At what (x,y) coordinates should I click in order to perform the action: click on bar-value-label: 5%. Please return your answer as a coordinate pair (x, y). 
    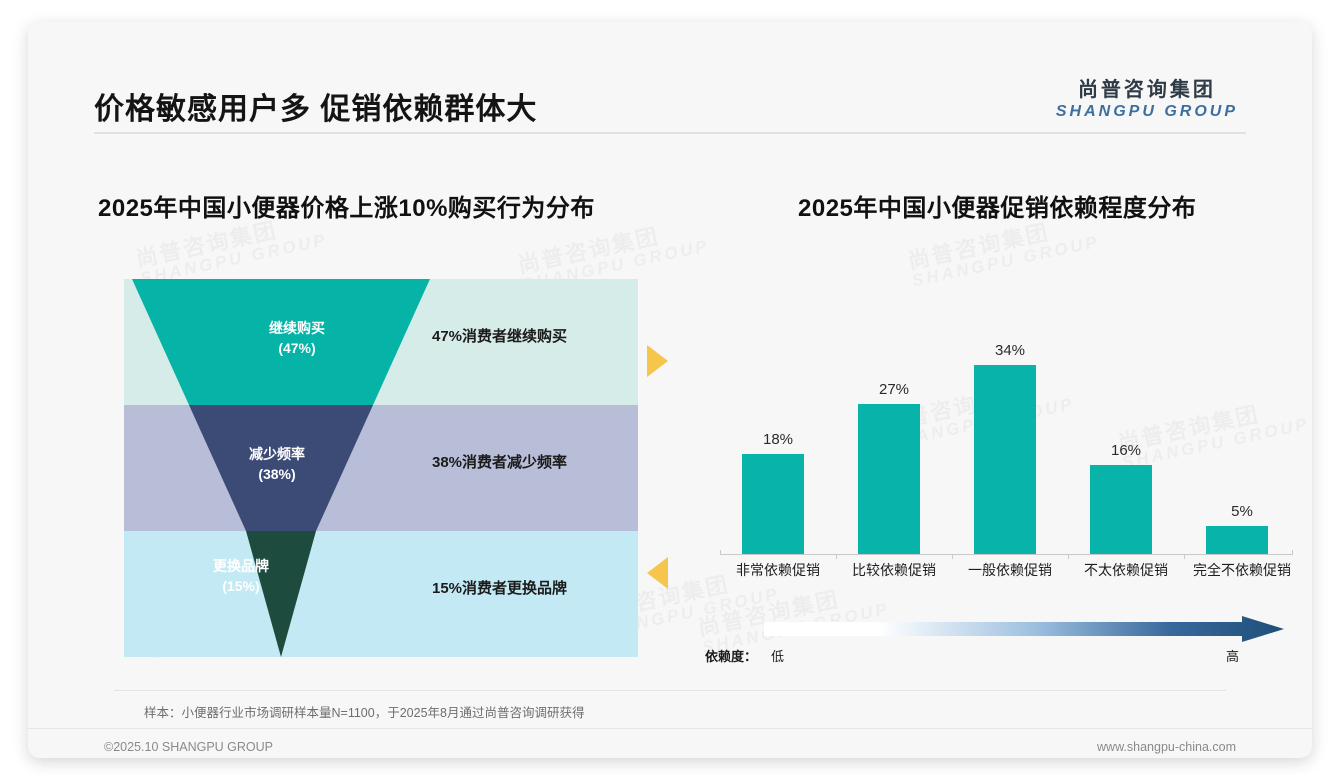
    Looking at the image, I should click on (1242, 511).